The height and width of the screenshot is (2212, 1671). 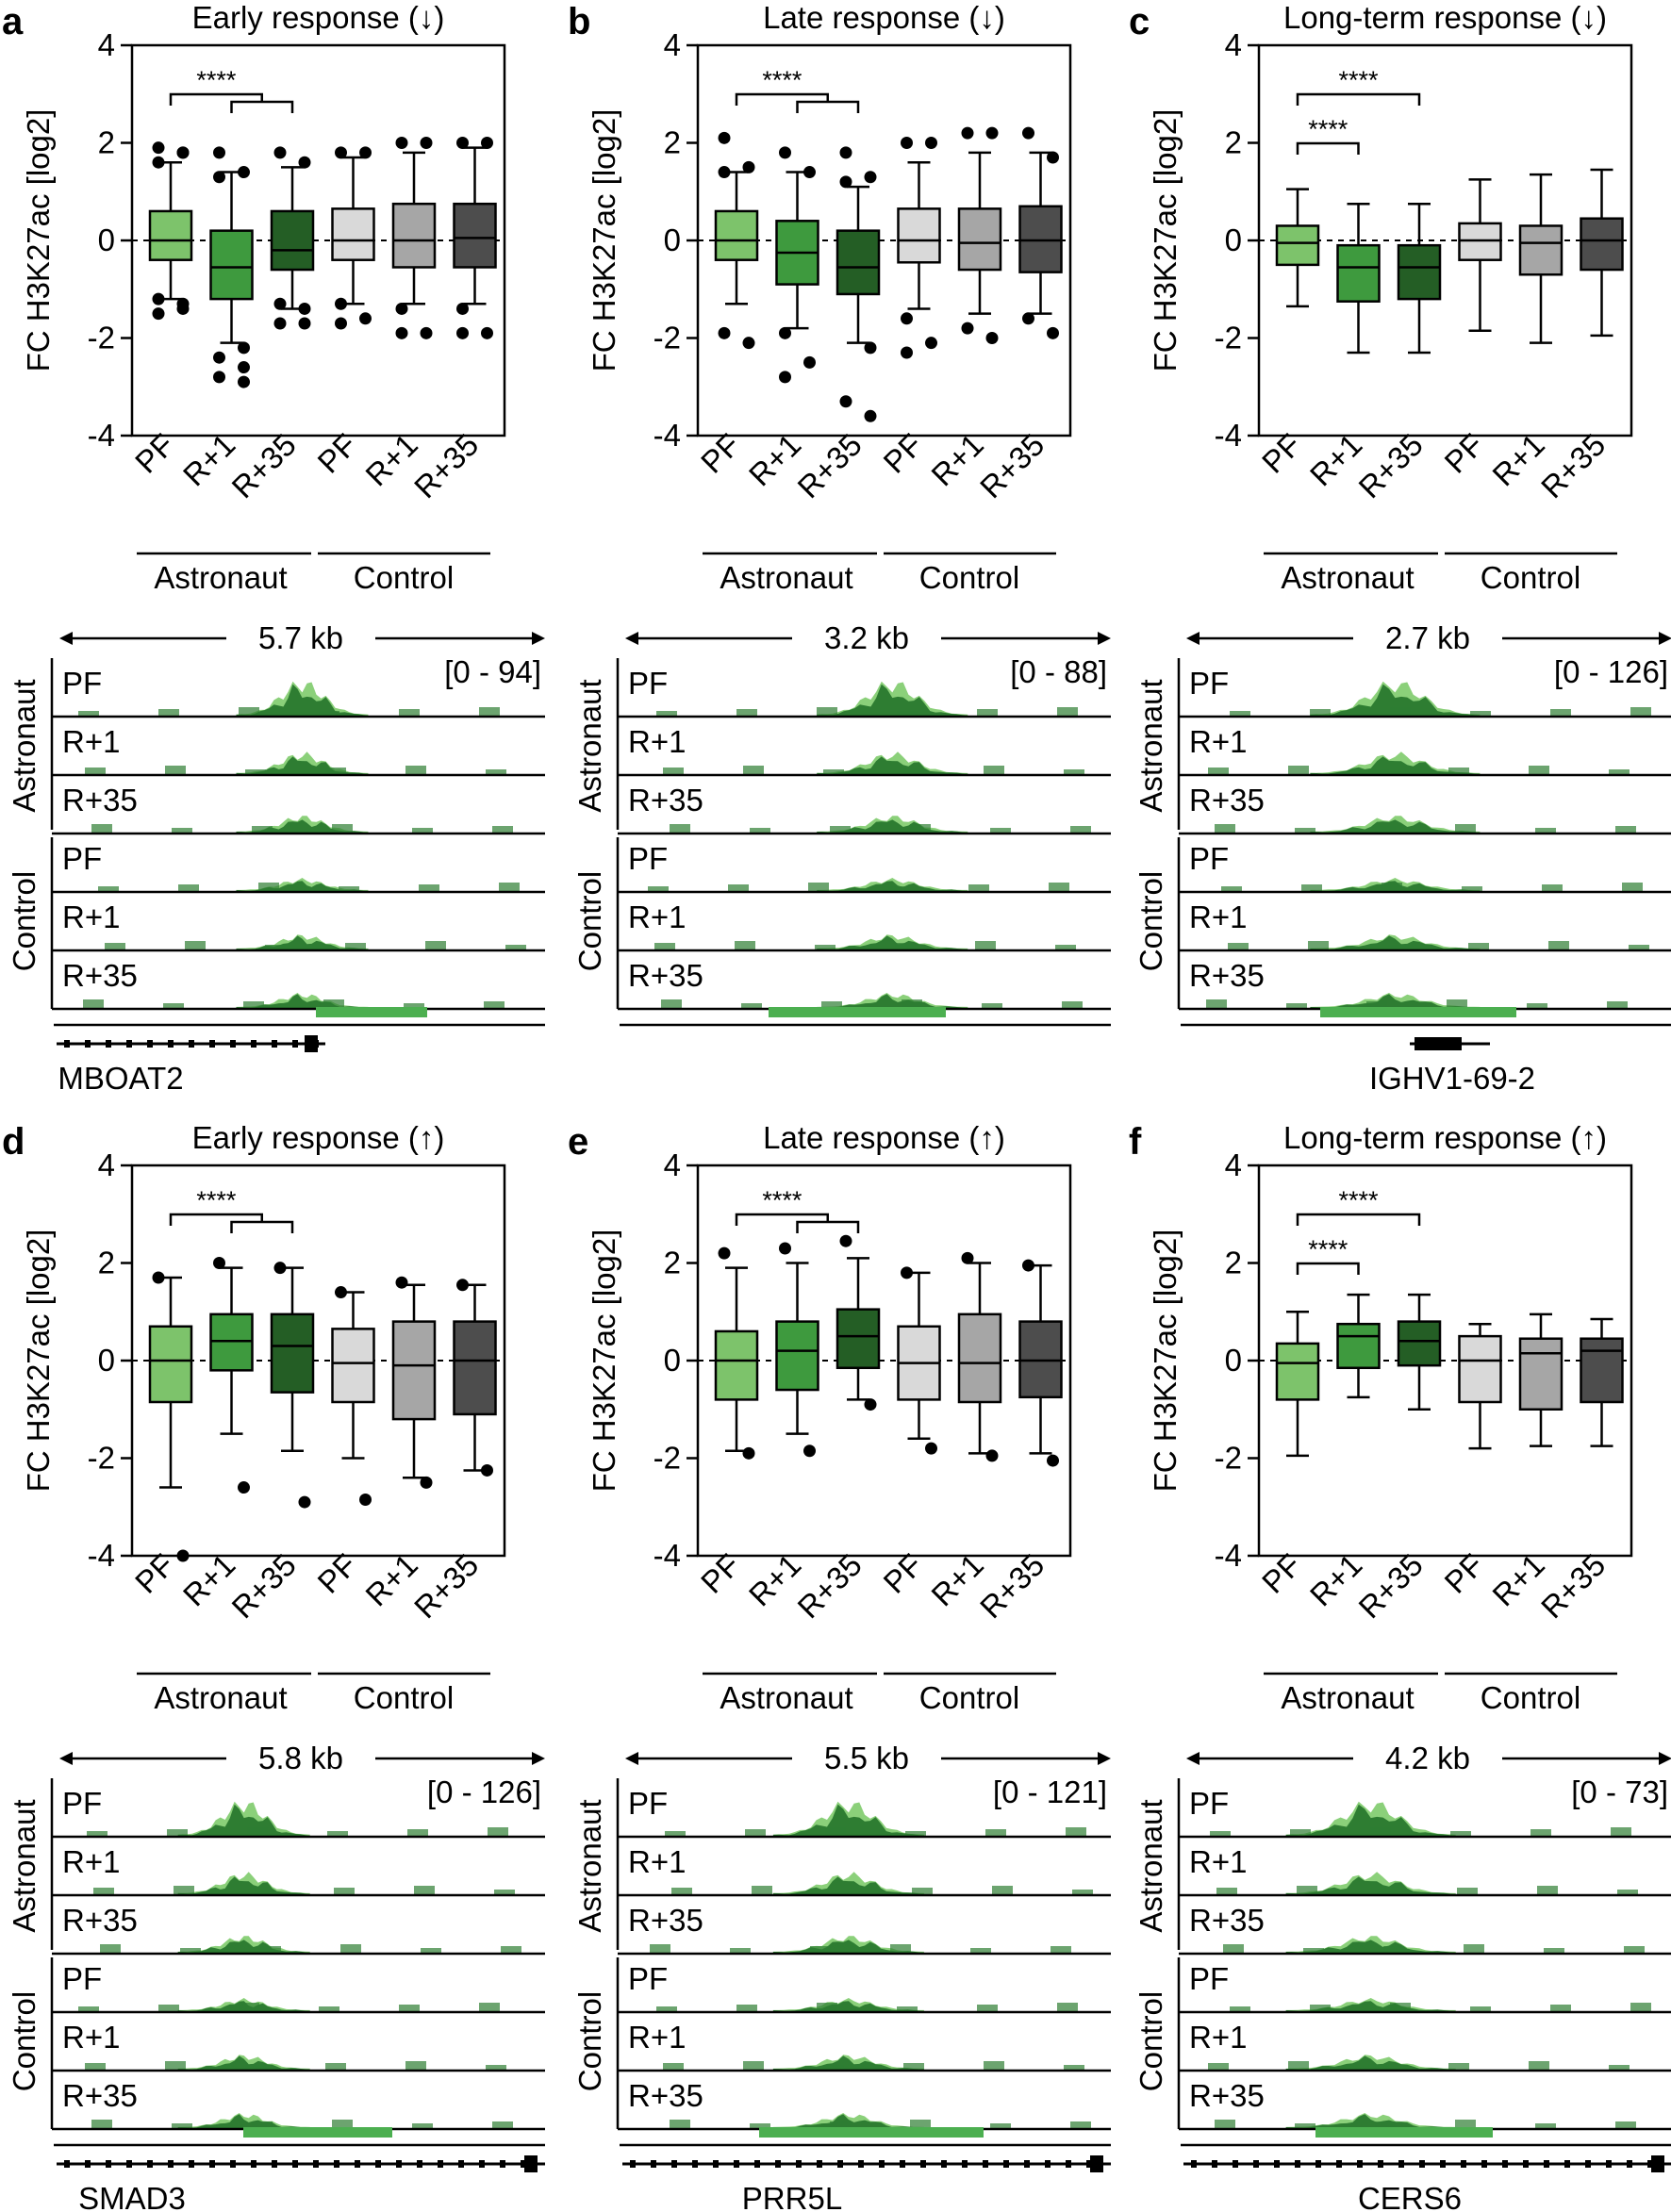 I want to click on panel-title: Late response (↑), so click(x=884, y=1137).